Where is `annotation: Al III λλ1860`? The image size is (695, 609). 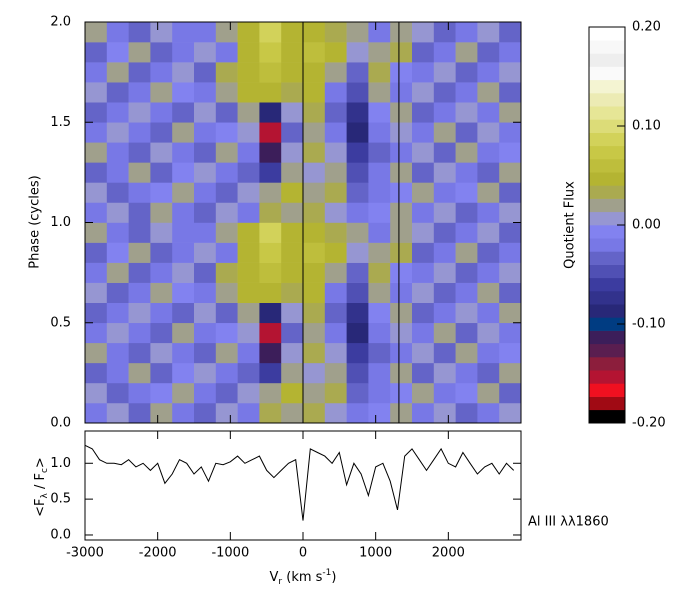 annotation: Al III λλ1860 is located at coordinates (568, 522).